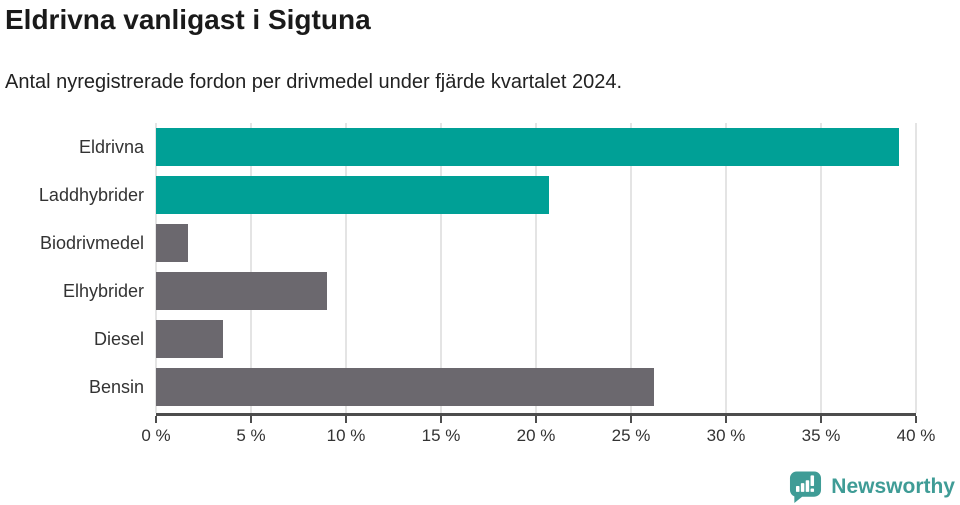  Describe the element at coordinates (91, 242) in the screenshot. I see `category-label: Biodrivmedel` at that location.